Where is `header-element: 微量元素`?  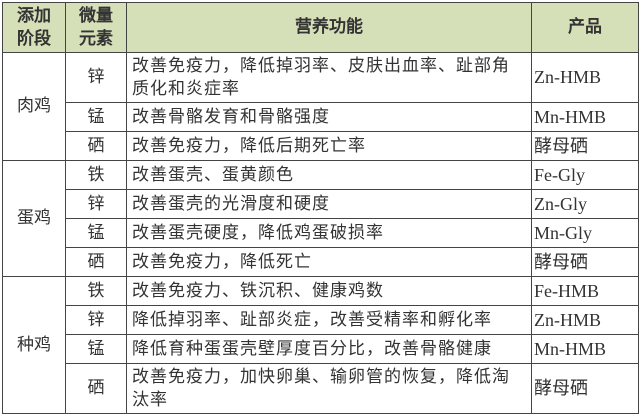
header-element: 微量元素 is located at coordinates (96, 27).